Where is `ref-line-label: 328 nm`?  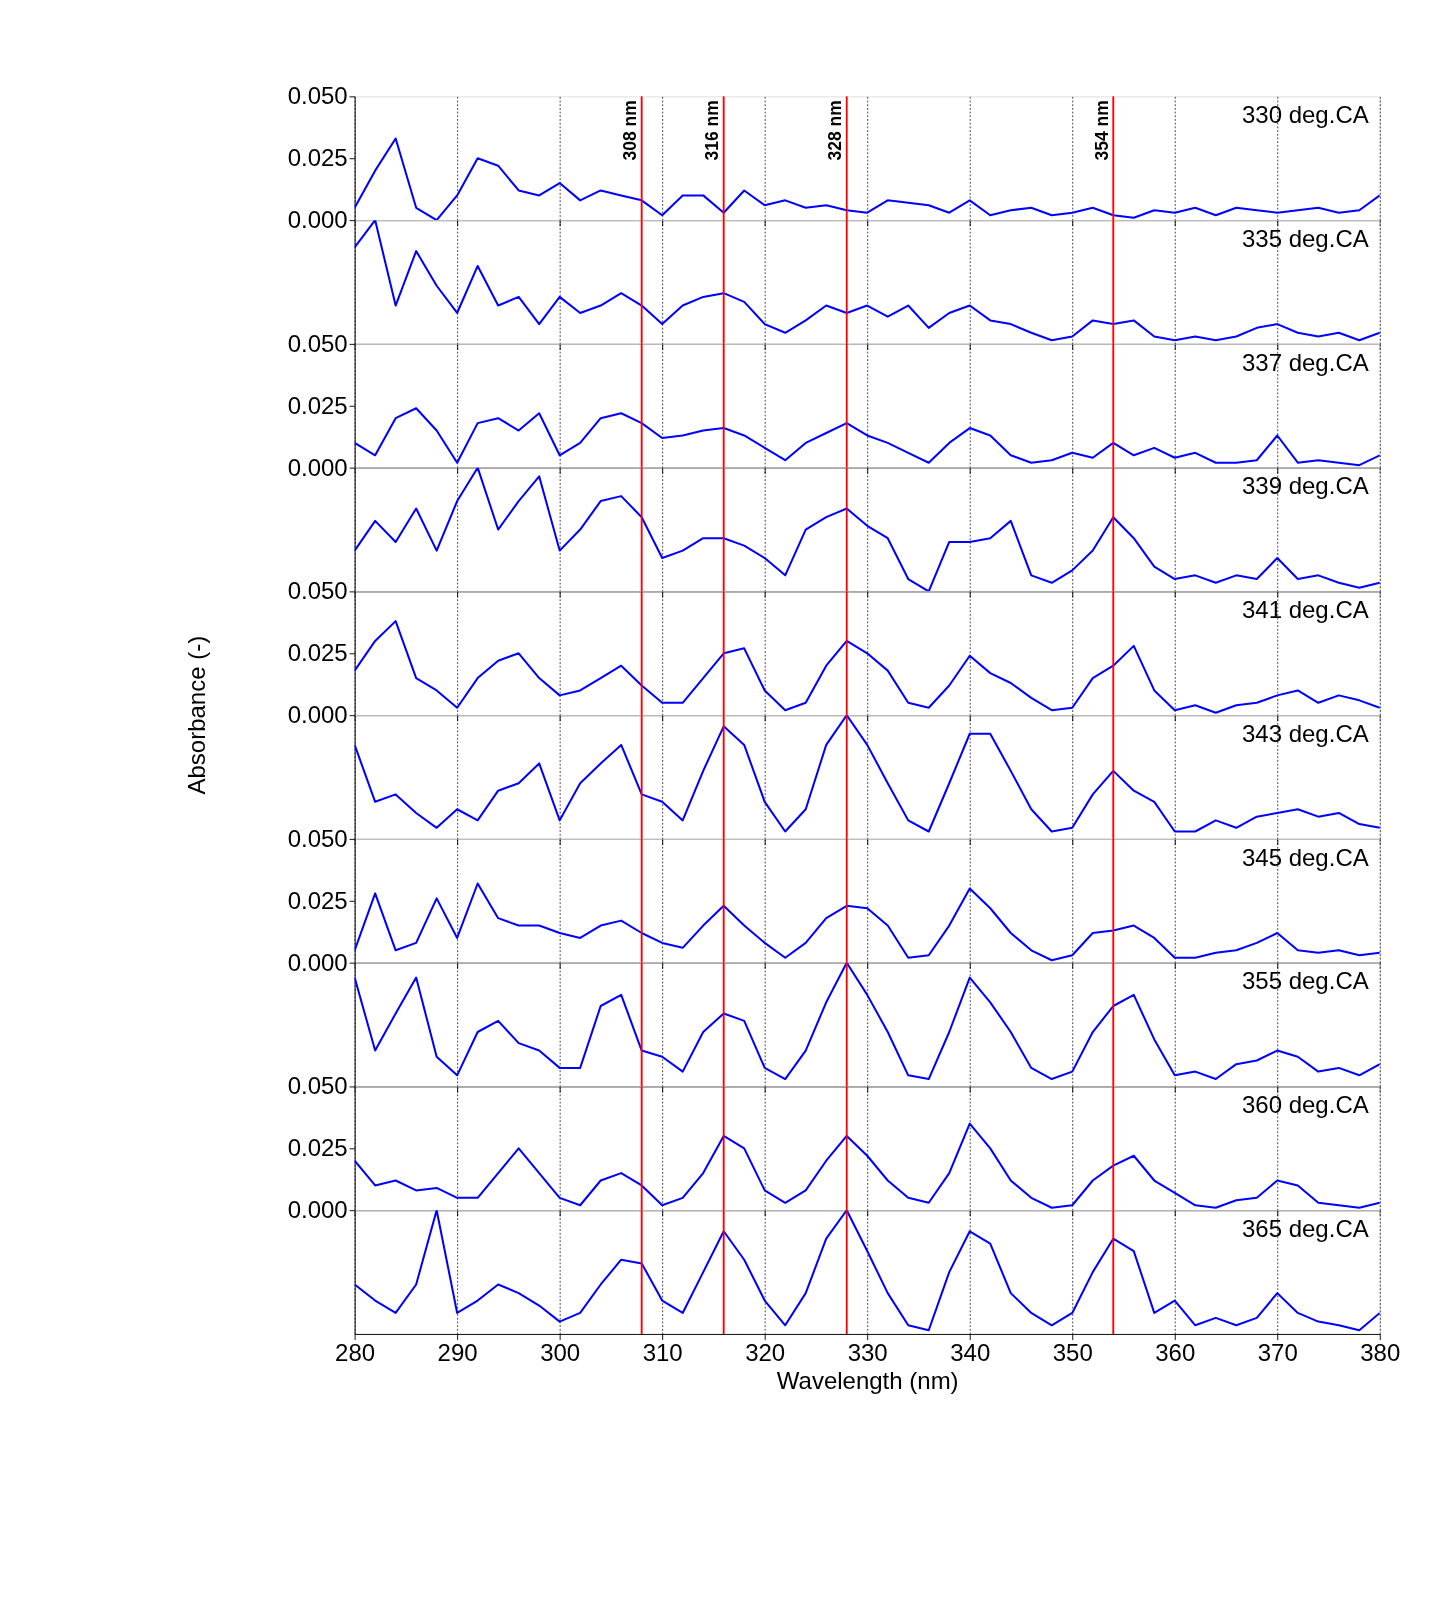 ref-line-label: 328 nm is located at coordinates (835, 130).